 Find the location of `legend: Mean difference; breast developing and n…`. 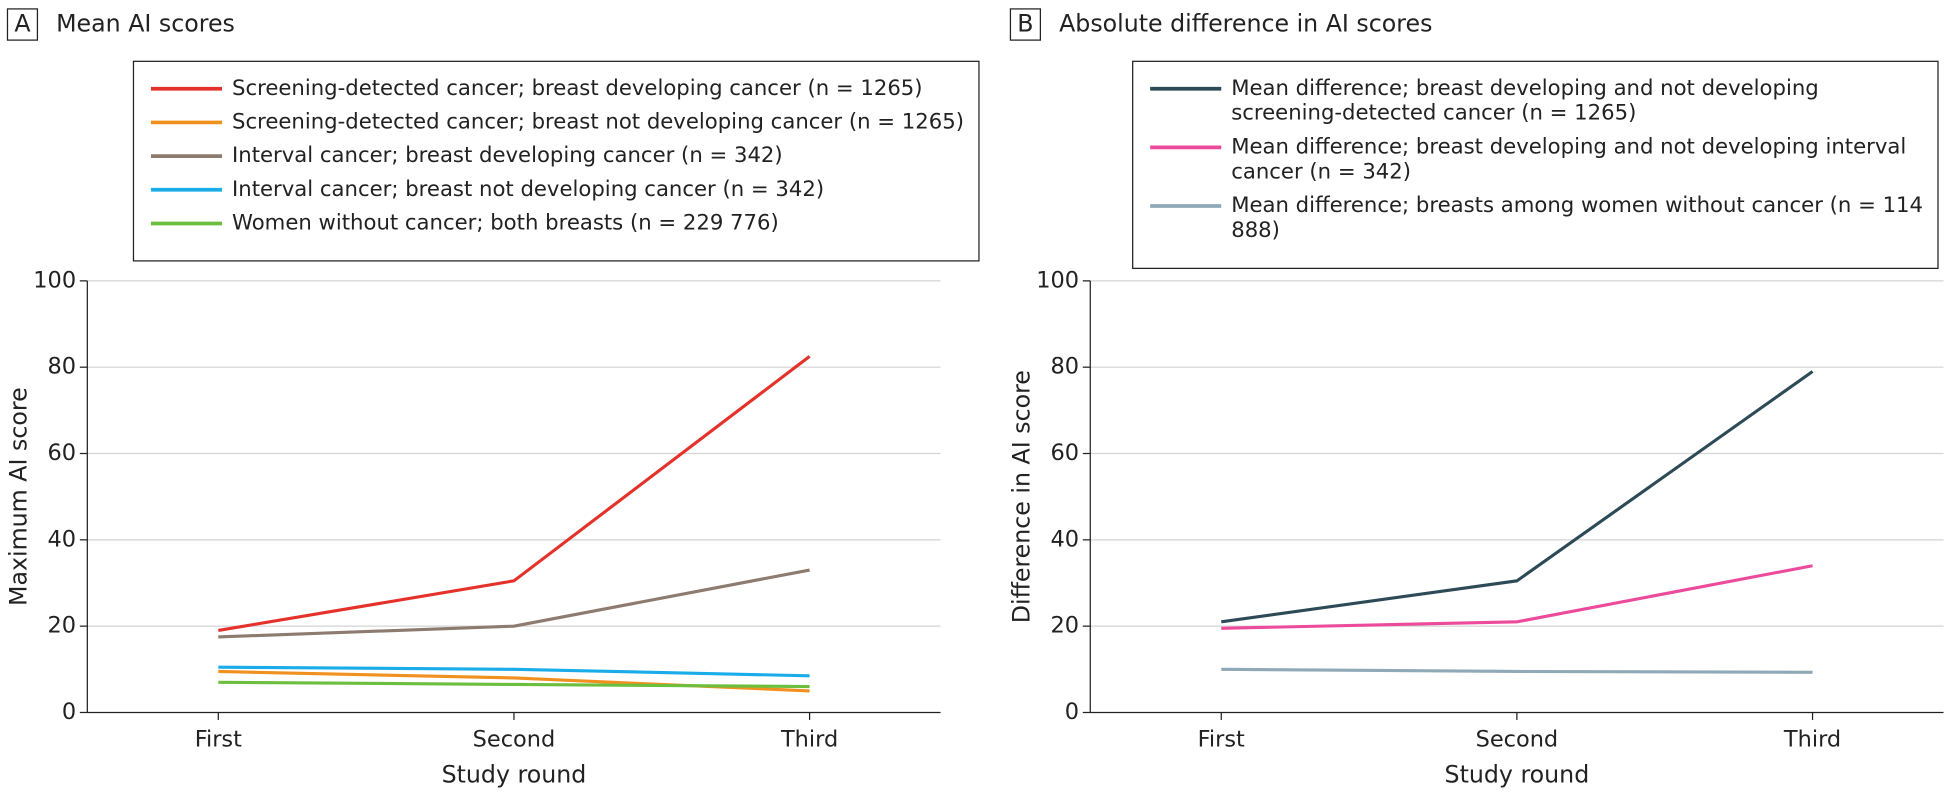

legend: Mean difference; breast developing and n… is located at coordinates (1536, 158).